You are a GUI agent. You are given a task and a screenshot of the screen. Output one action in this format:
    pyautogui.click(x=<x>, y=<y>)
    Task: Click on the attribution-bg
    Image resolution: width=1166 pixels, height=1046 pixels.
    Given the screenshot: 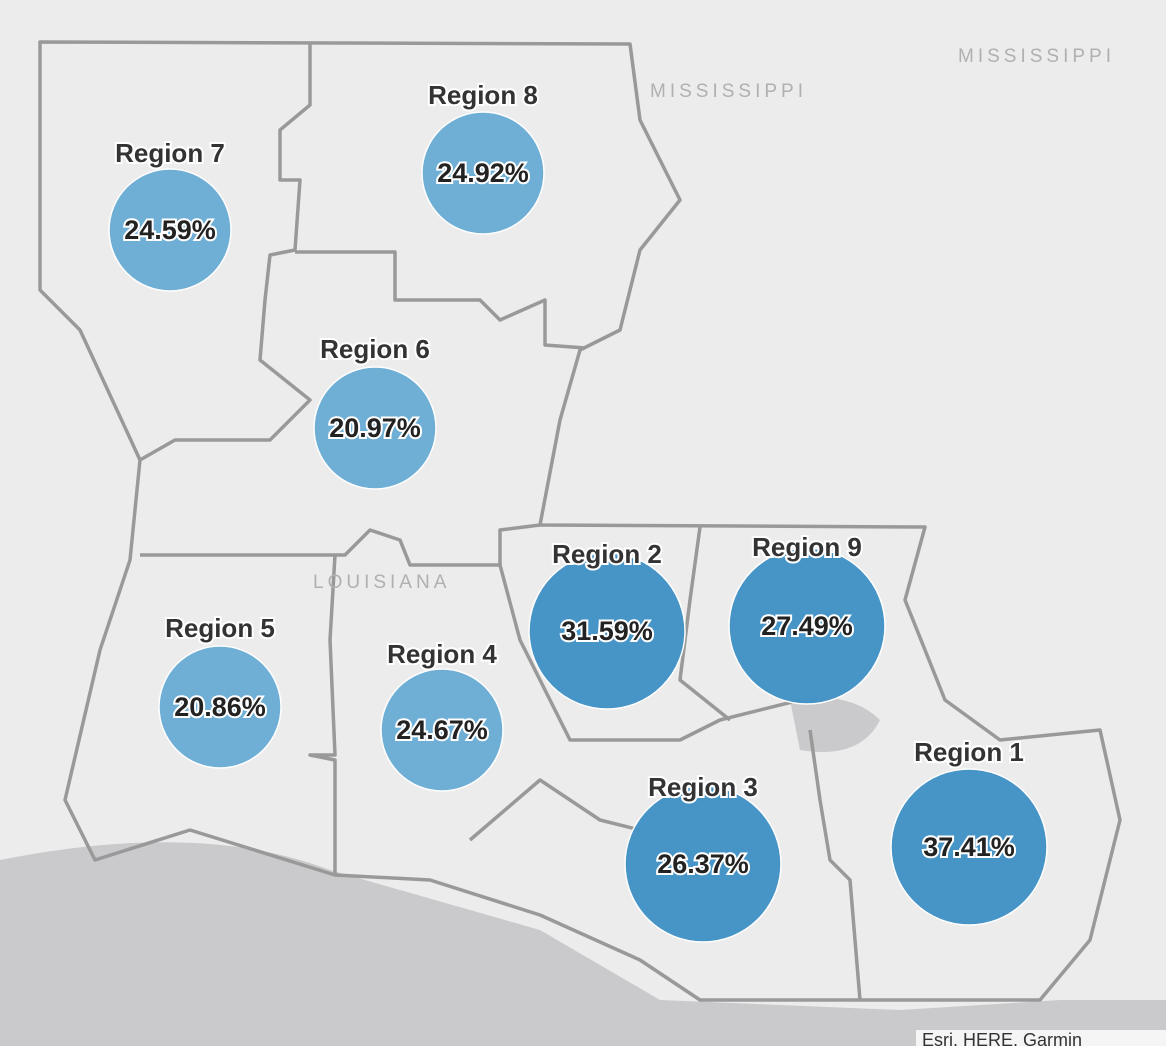 What is the action you would take?
    pyautogui.click(x=1041, y=1038)
    